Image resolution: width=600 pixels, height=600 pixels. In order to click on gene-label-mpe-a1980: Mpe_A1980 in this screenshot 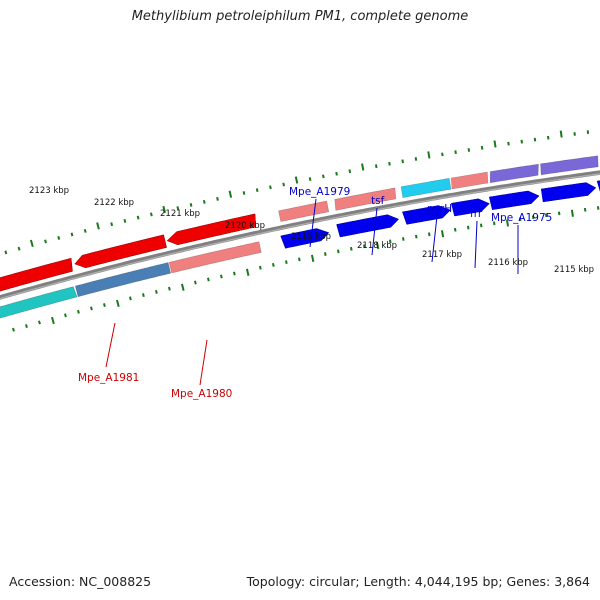, I will do `click(201, 394)`.